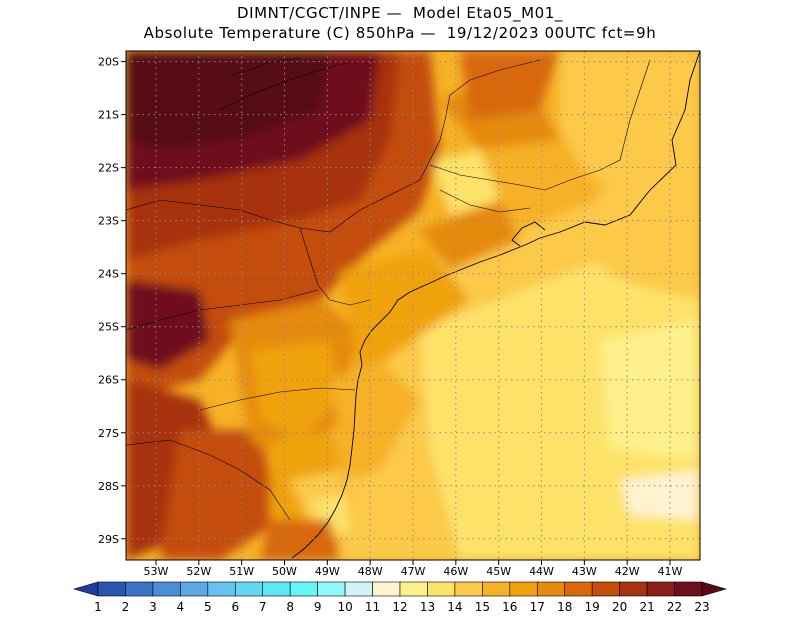  I want to click on lon-label: 47W, so click(413, 571).